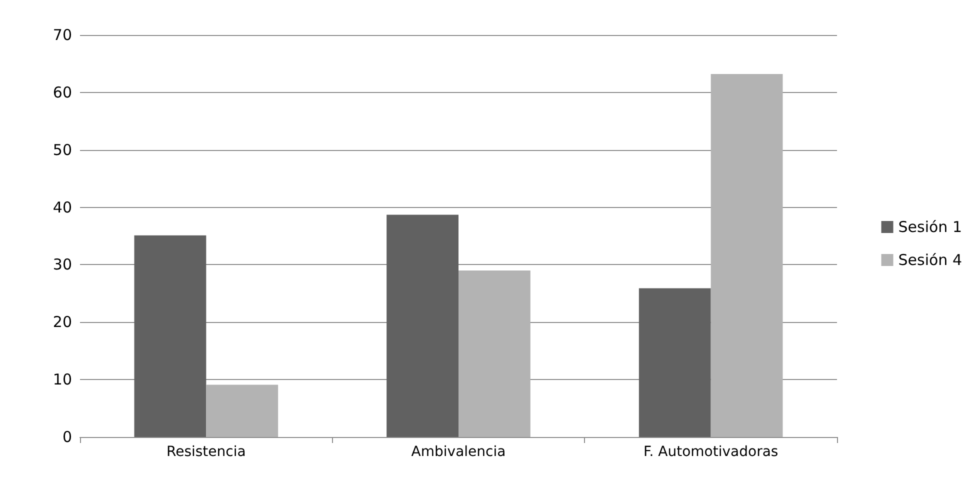 The image size is (980, 487). I want to click on y-tick-label: 40, so click(62, 207).